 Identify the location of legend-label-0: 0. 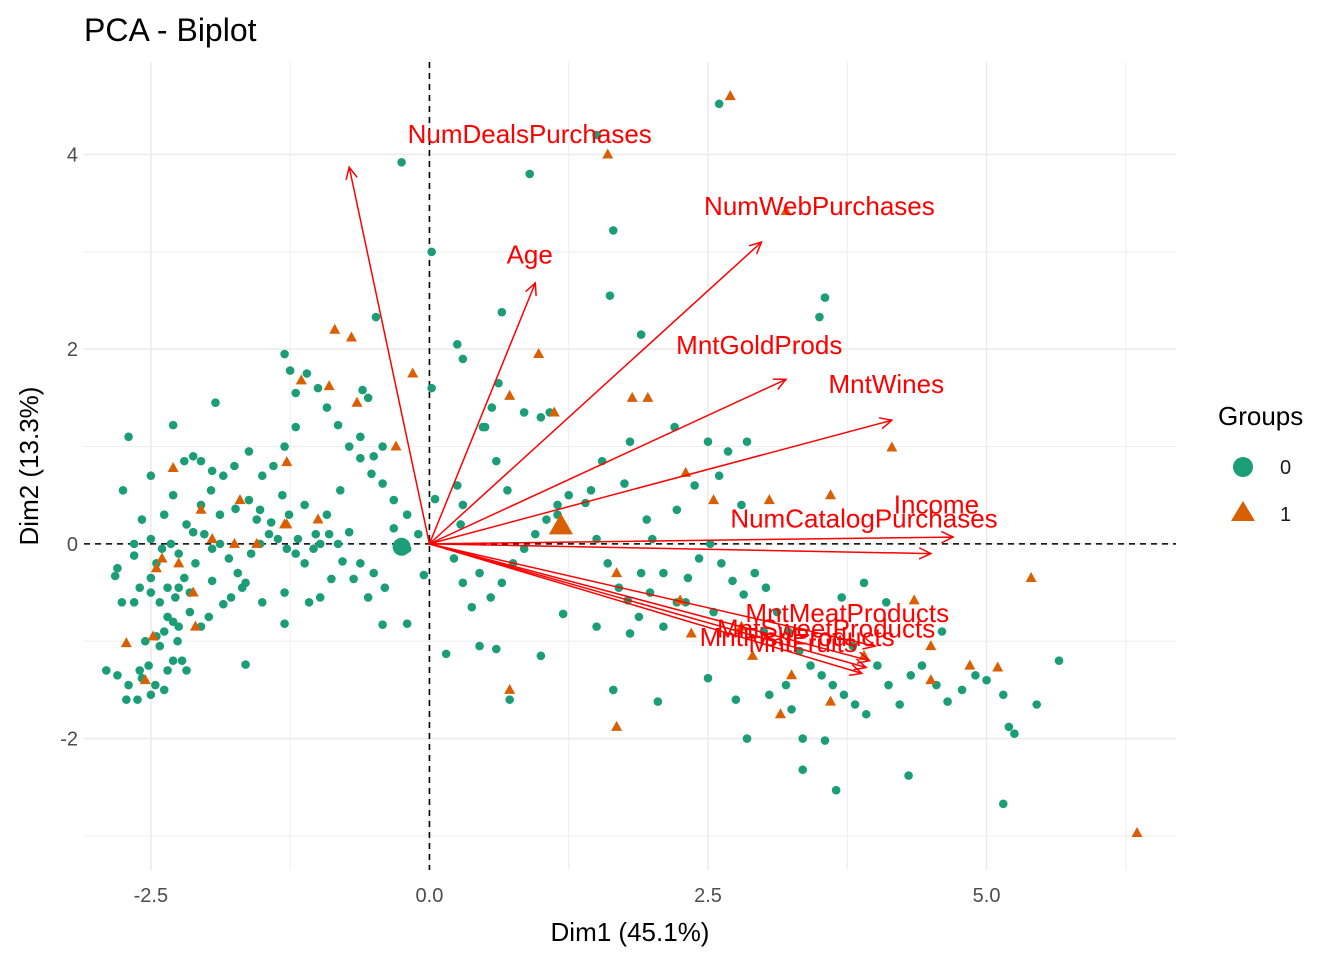
(1285, 468).